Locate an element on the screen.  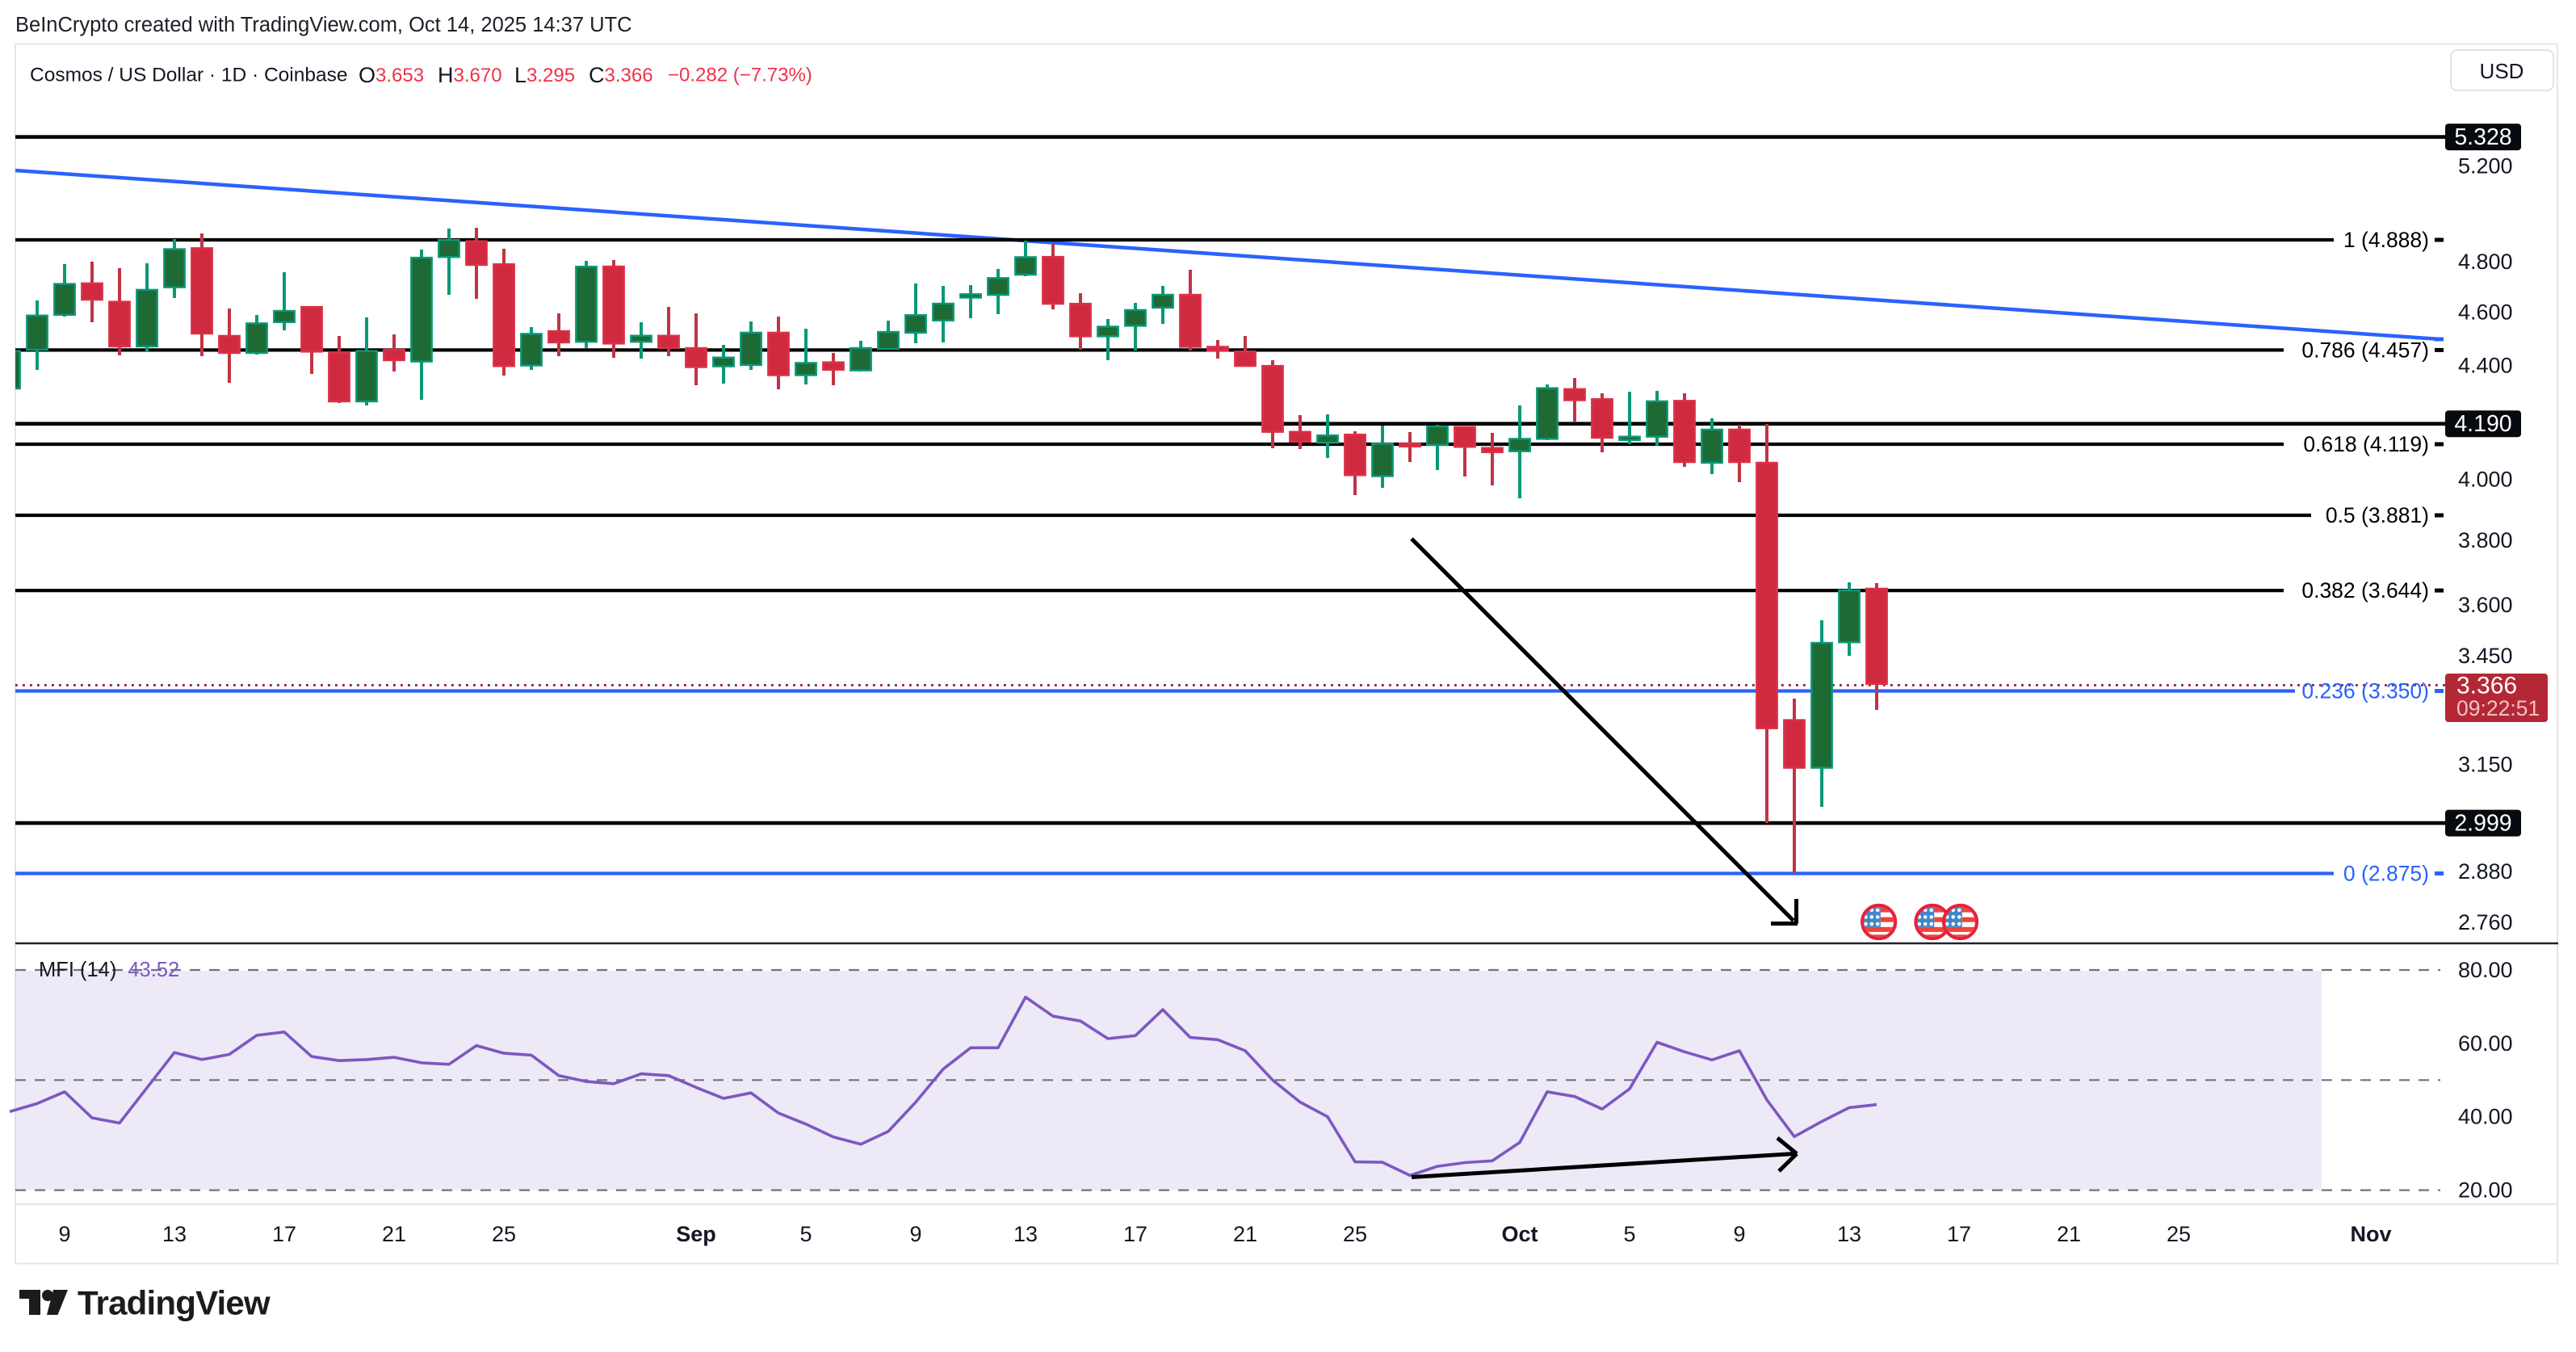
svg-text: 3.600 is located at coordinates (2485, 605).